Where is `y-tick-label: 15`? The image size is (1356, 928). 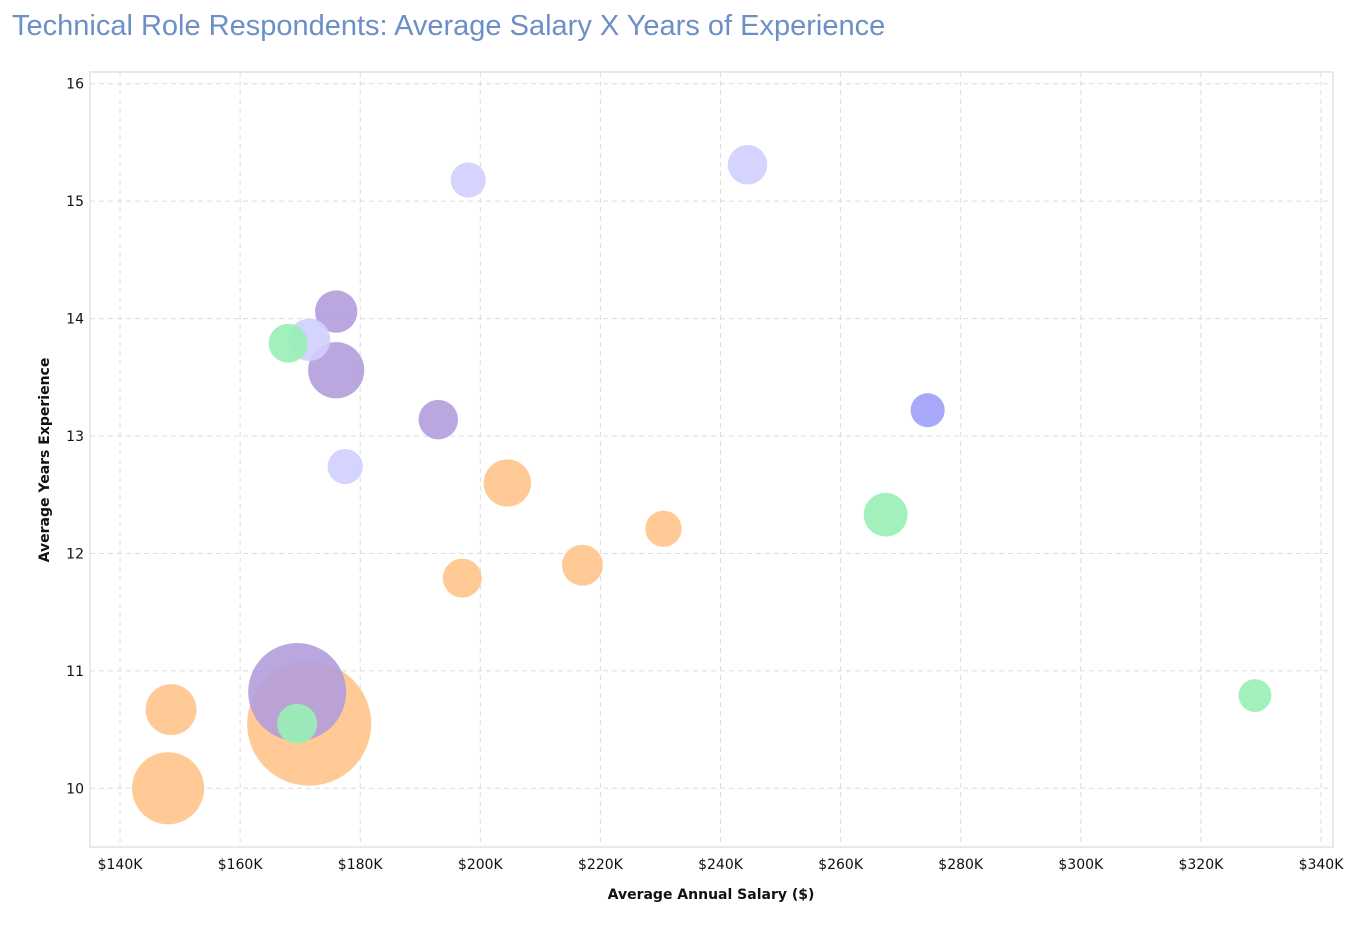 y-tick-label: 15 is located at coordinates (75, 202).